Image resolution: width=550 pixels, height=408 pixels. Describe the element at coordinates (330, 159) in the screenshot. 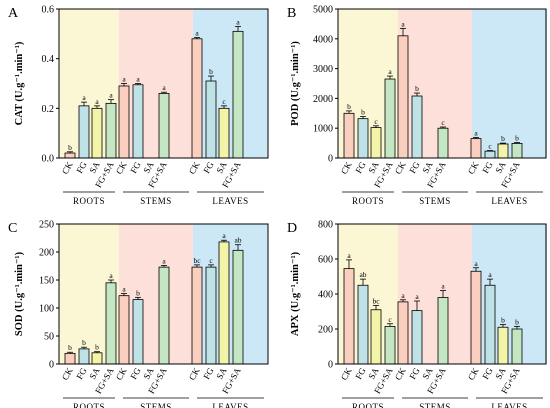

I see `y-tick-label: 0` at that location.